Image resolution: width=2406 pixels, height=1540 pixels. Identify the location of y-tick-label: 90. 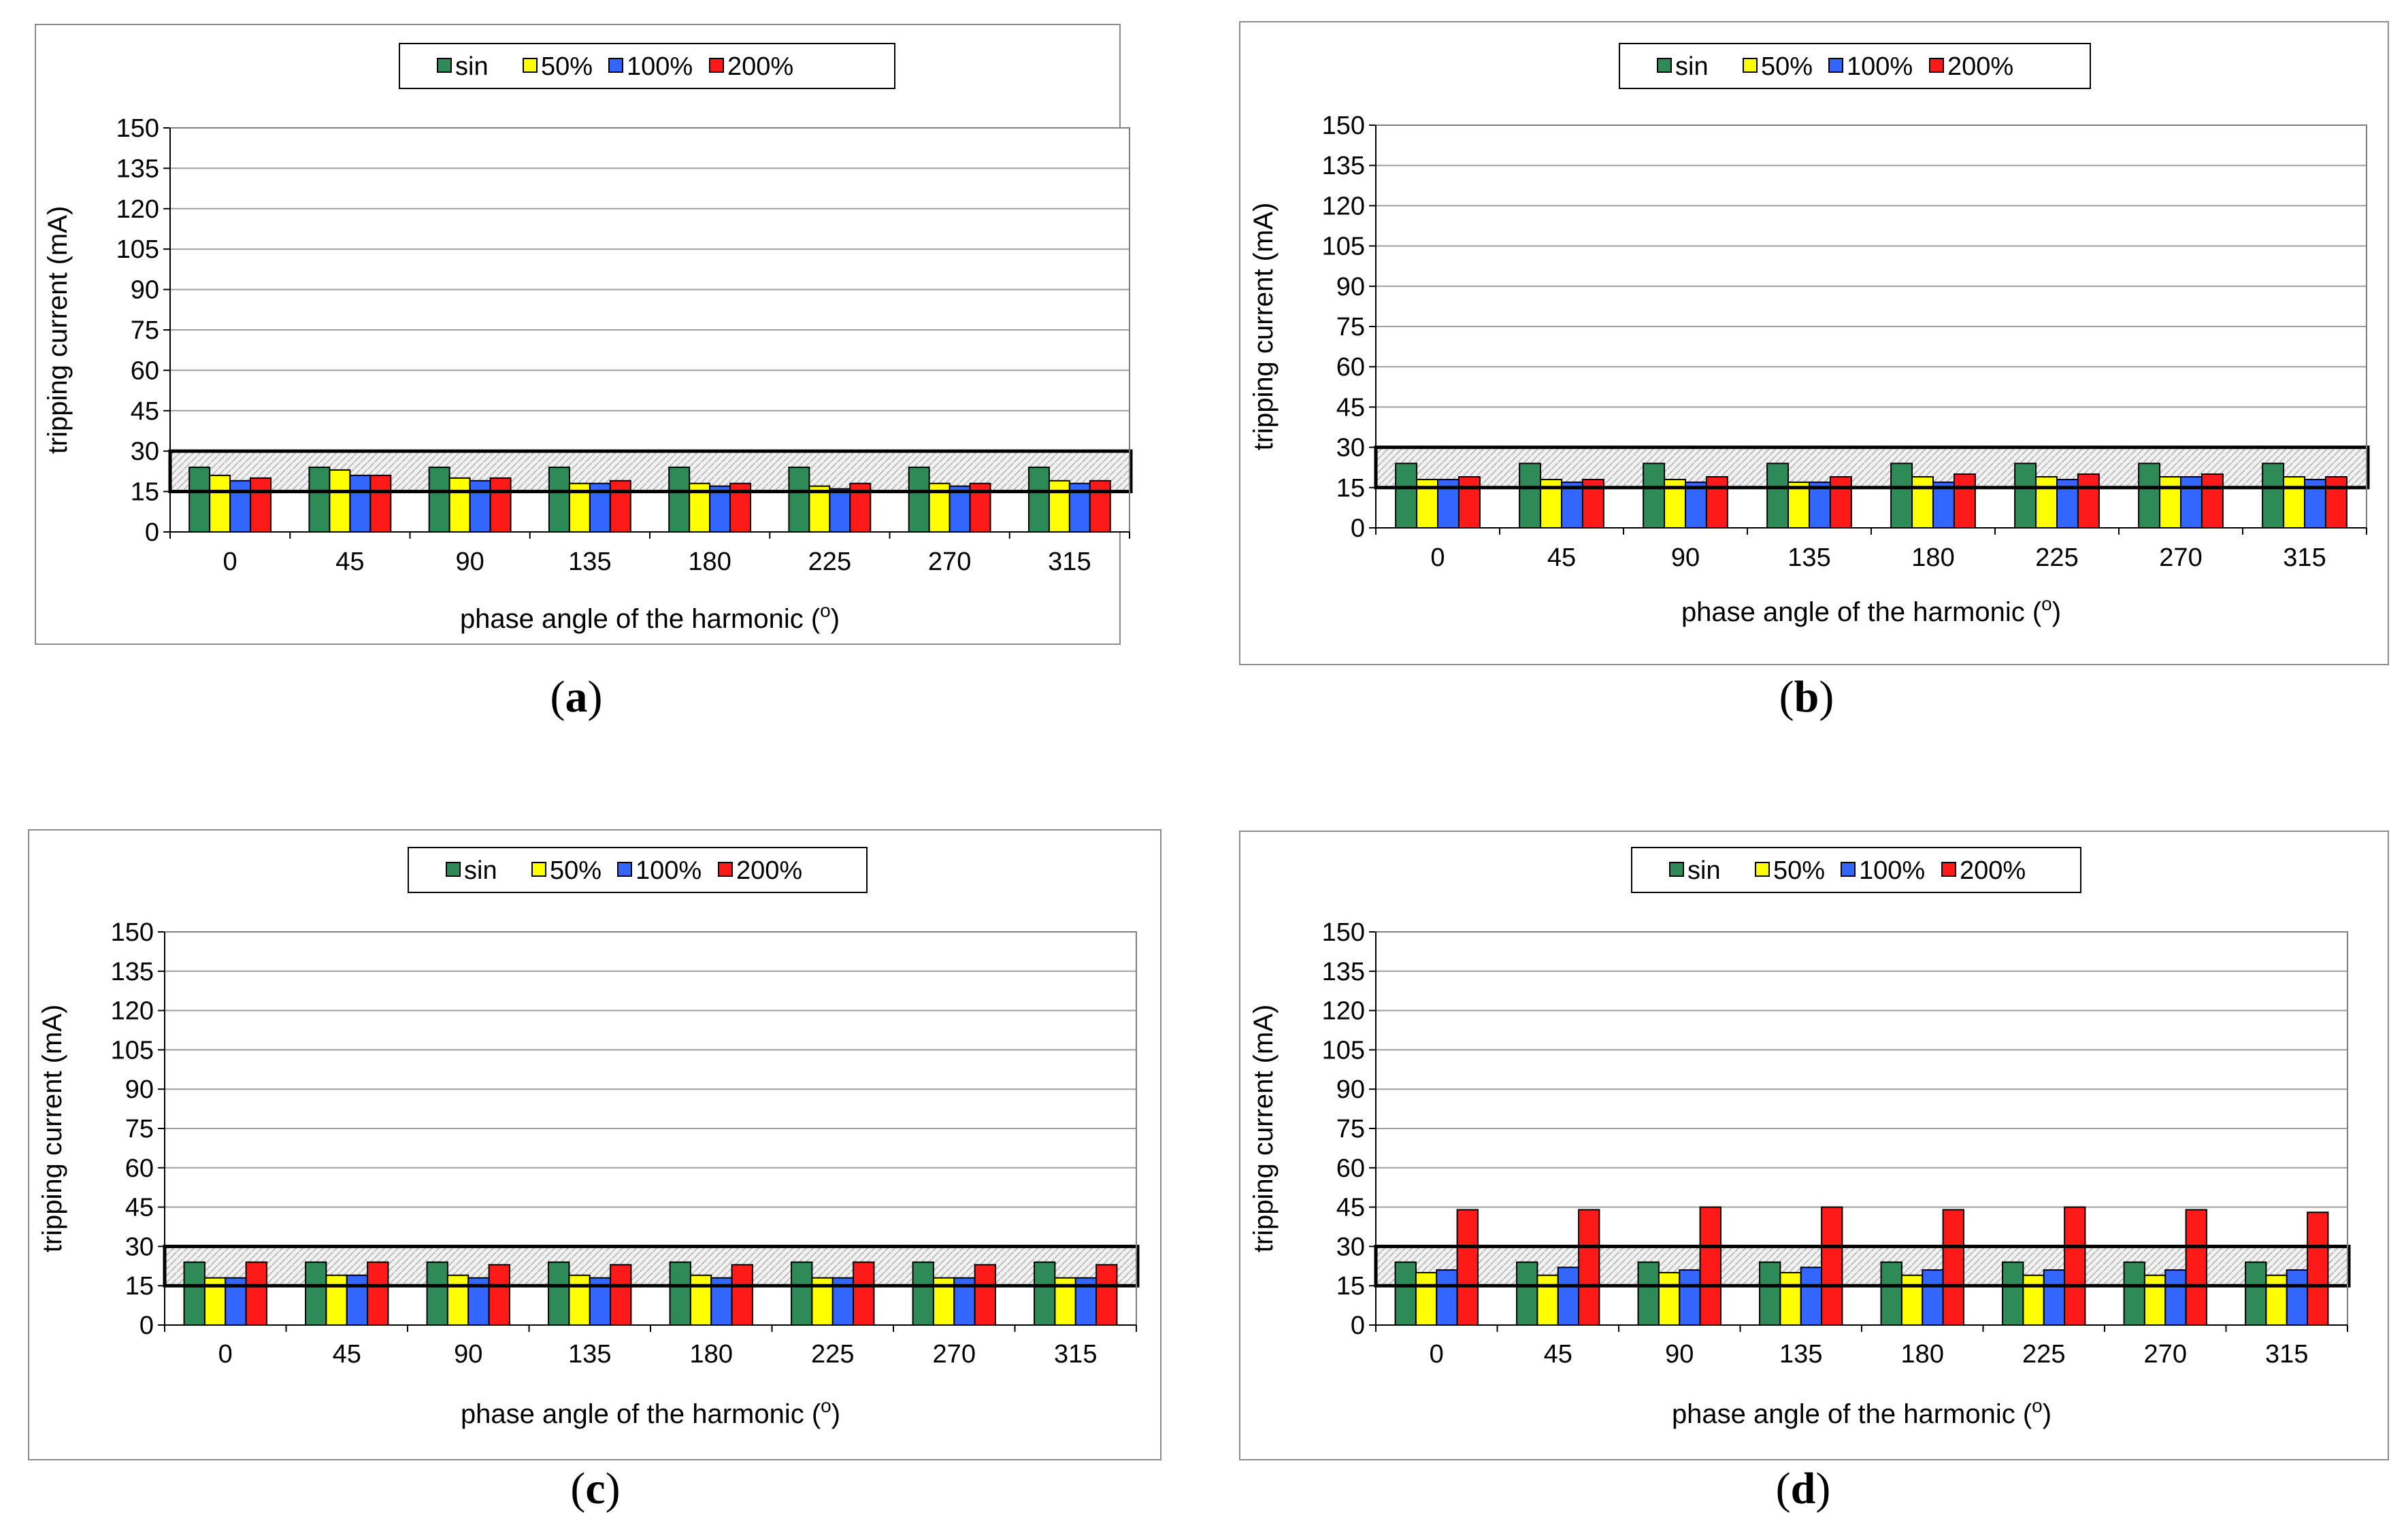
(1350, 287).